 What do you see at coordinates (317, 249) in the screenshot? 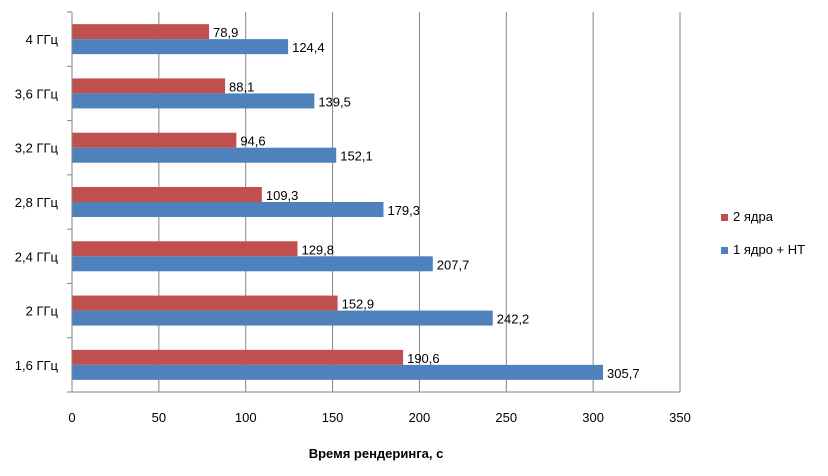
I see `data-label: 129,8` at bounding box center [317, 249].